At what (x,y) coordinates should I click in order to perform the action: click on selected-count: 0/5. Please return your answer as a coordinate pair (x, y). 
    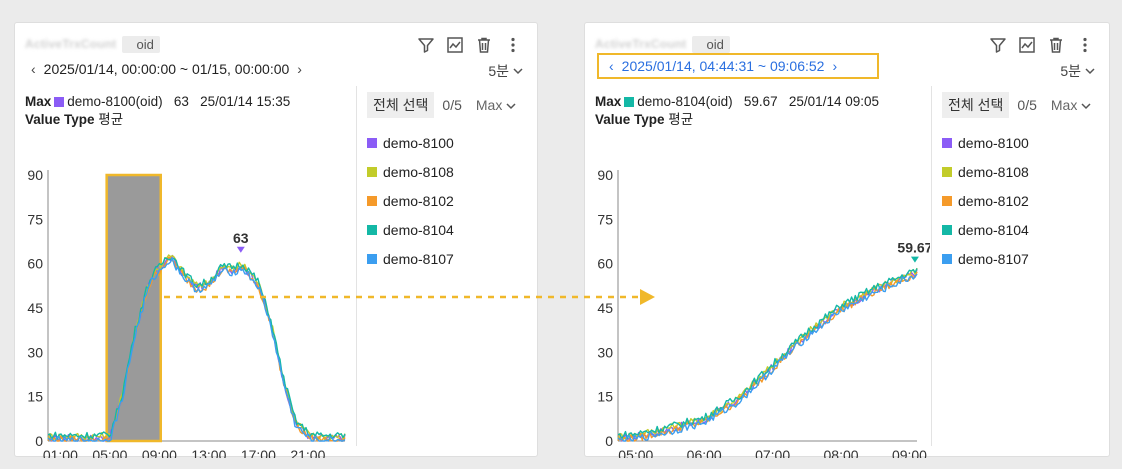
    Looking at the image, I should click on (452, 105).